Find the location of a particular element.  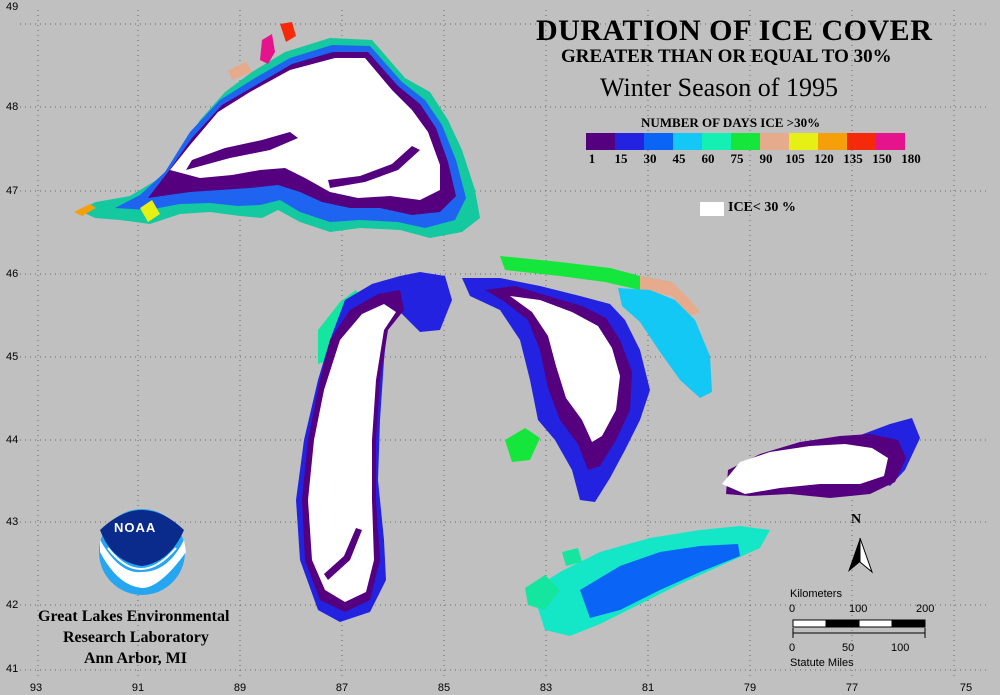

lat-label: 45 is located at coordinates (12, 357).